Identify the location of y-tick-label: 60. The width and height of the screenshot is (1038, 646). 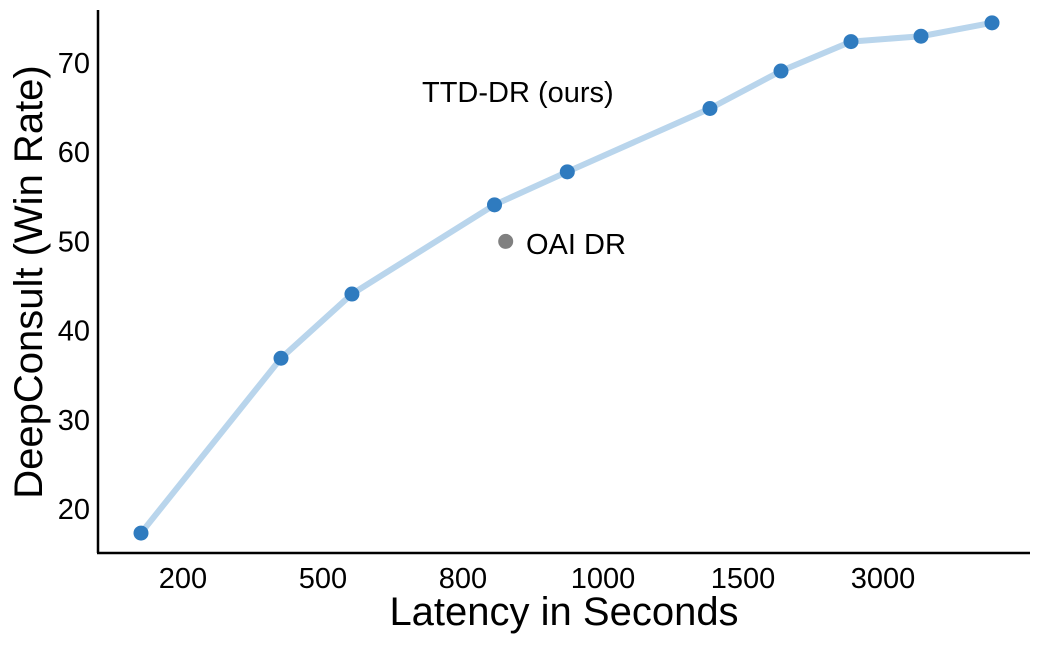
(74, 153).